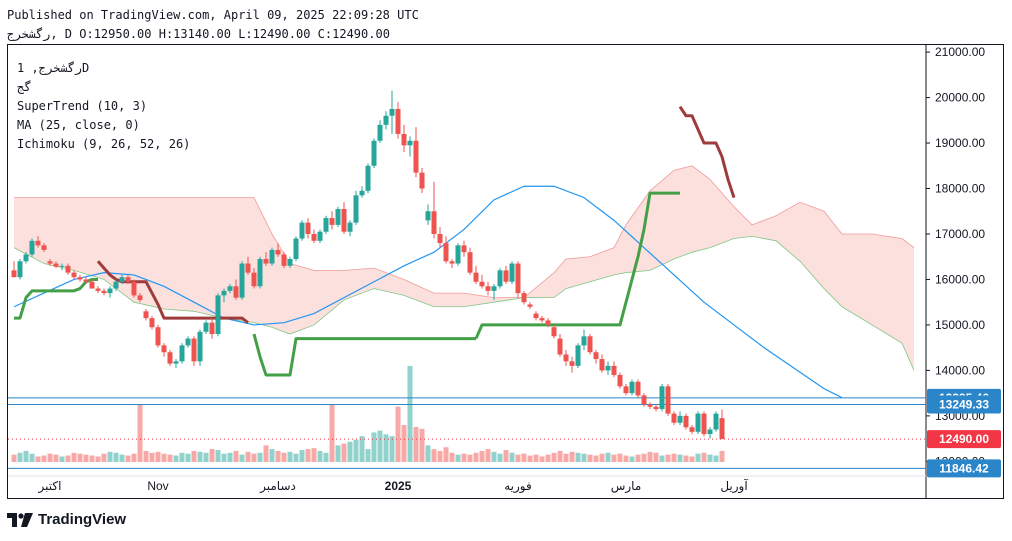 The height and width of the screenshot is (541, 1012). I want to click on y-tick-label: 14000.00, so click(960, 370).